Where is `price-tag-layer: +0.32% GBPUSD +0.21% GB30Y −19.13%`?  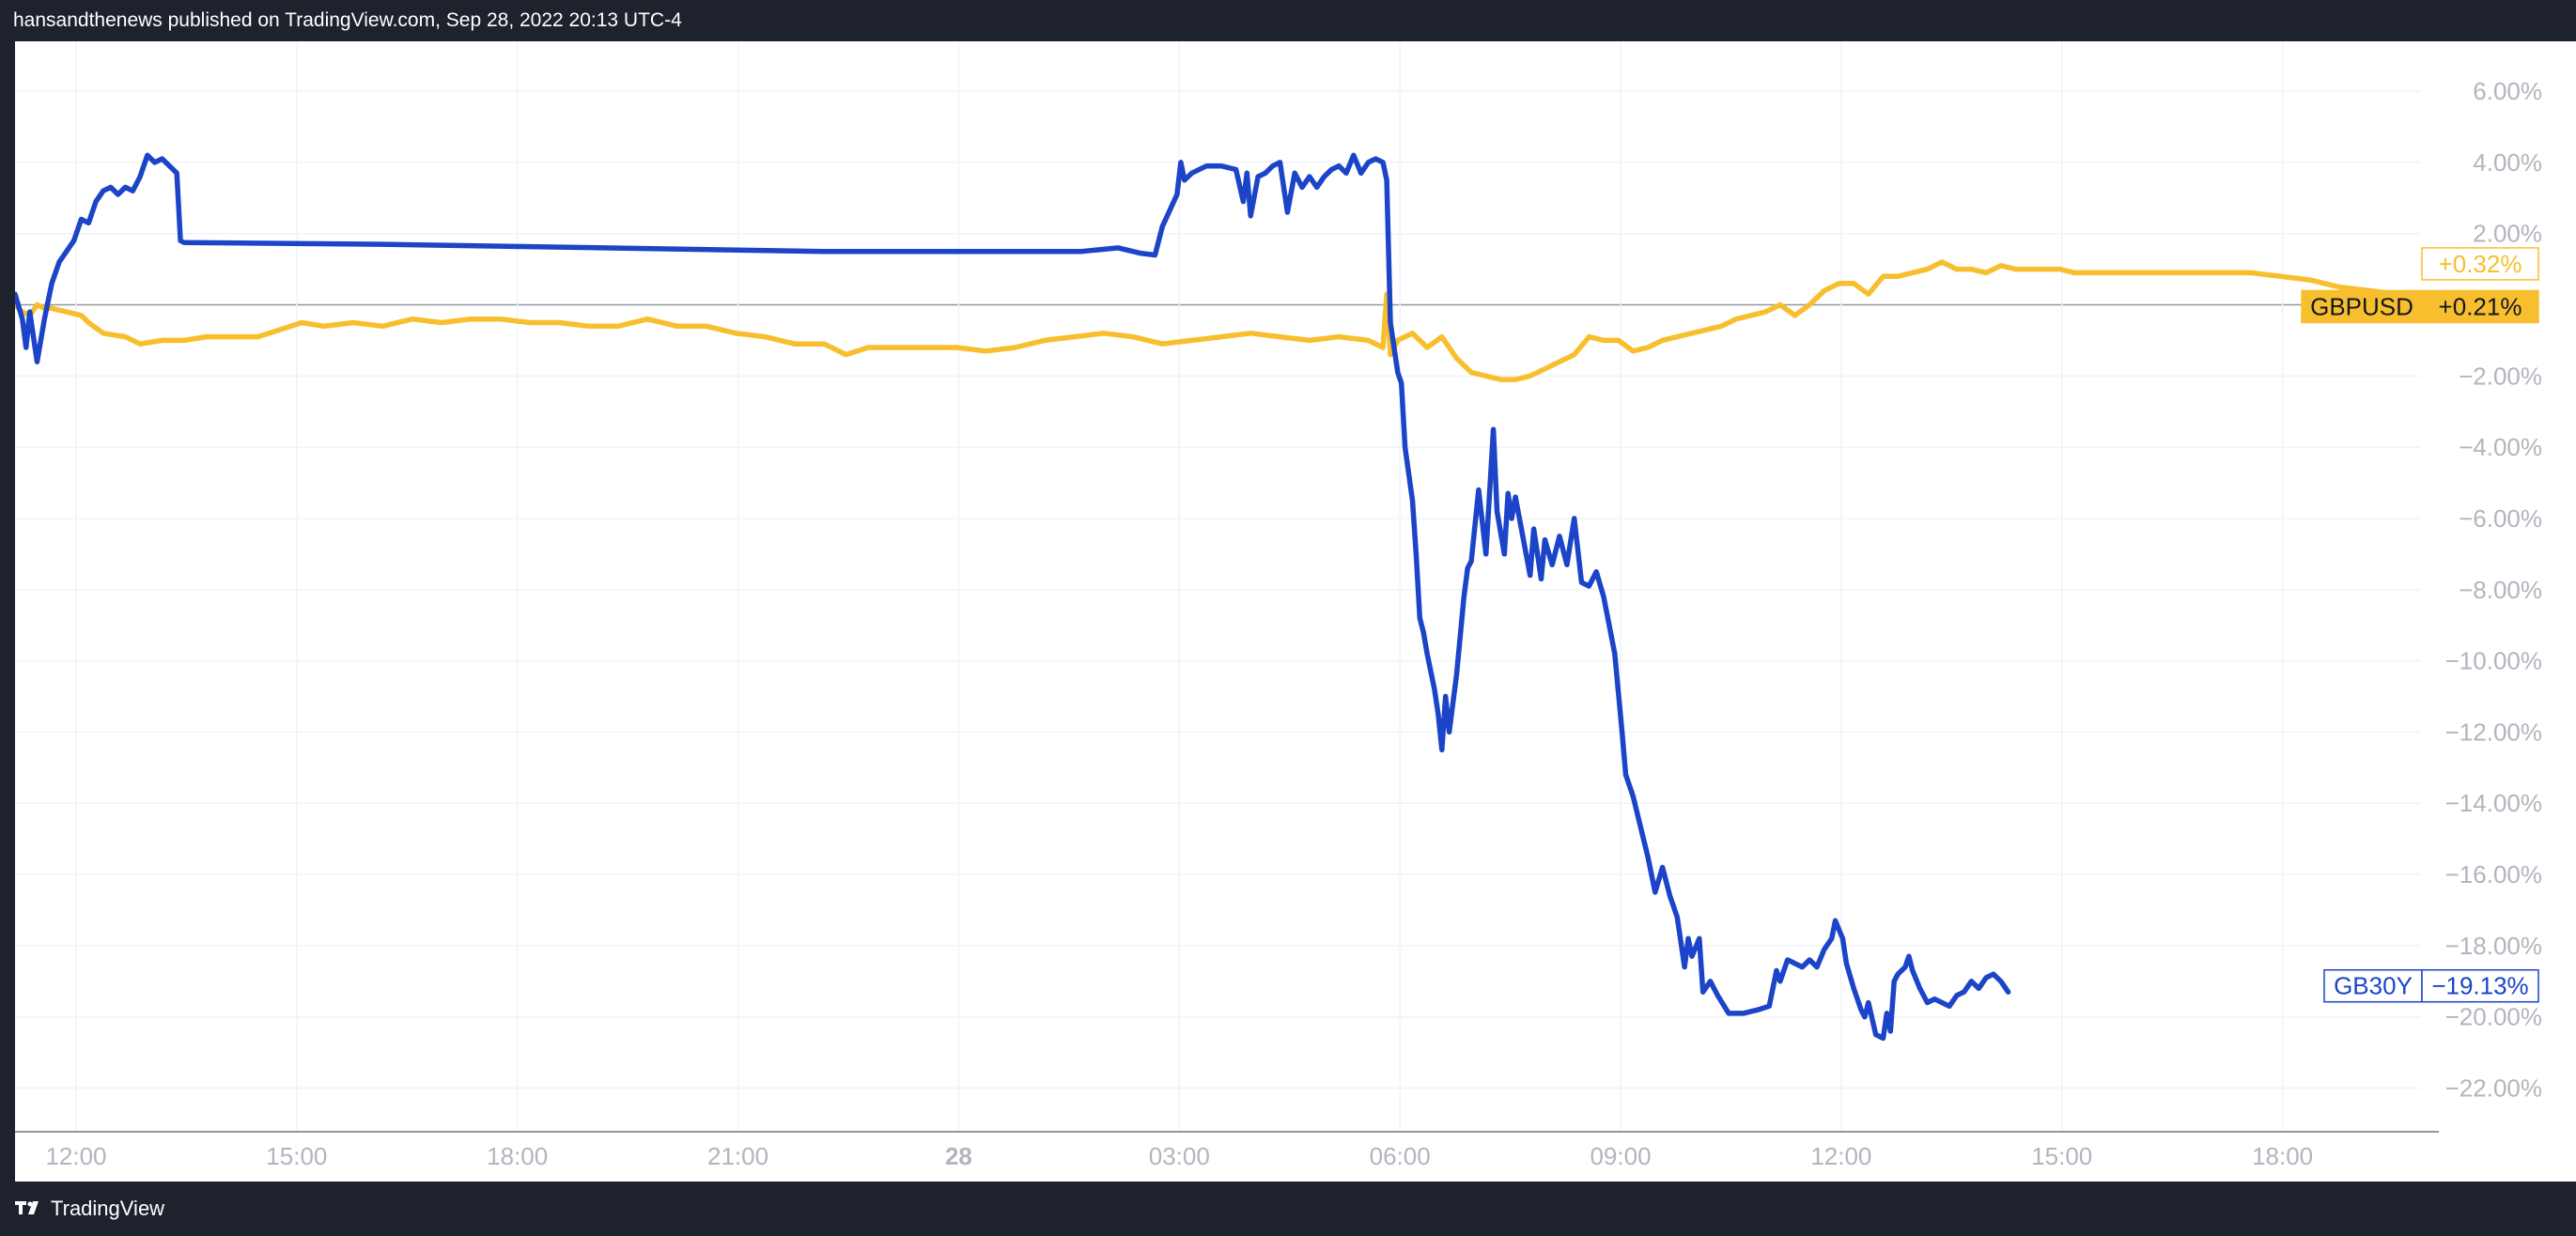
price-tag-layer: +0.32% GBPUSD +0.21% GB30Y −19.13% is located at coordinates (2420, 625).